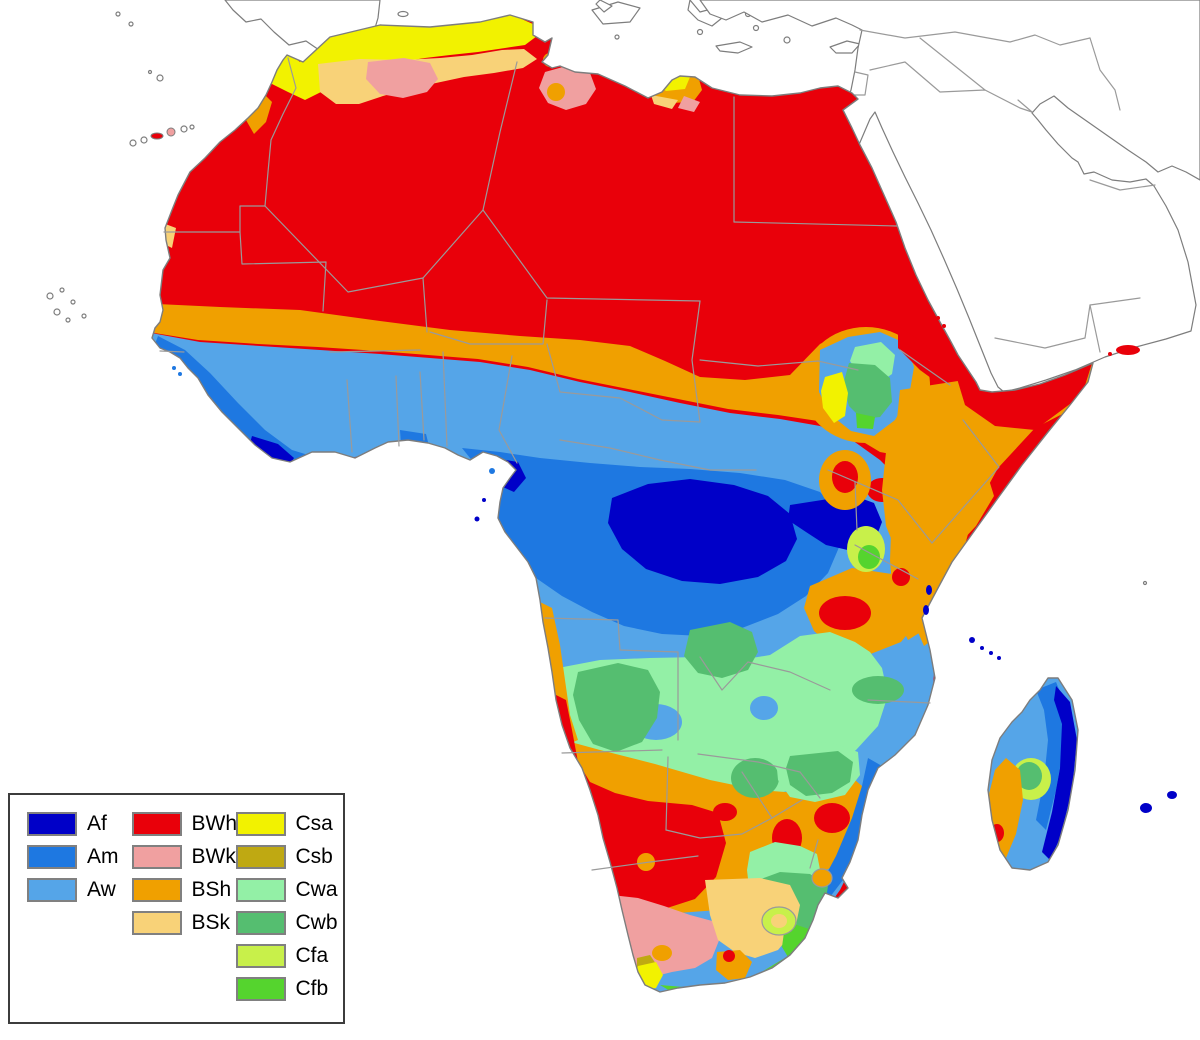 The height and width of the screenshot is (1040, 1200). I want to click on madagascar, so click(1033, 774).